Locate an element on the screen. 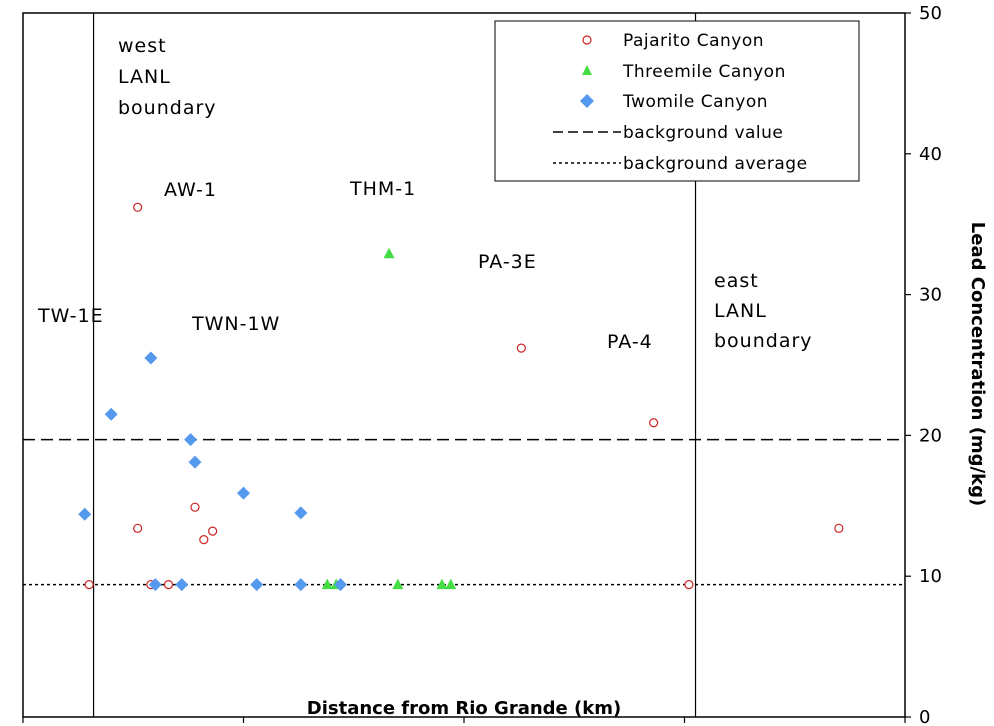  legend-marker-threemile is located at coordinates (587, 70).